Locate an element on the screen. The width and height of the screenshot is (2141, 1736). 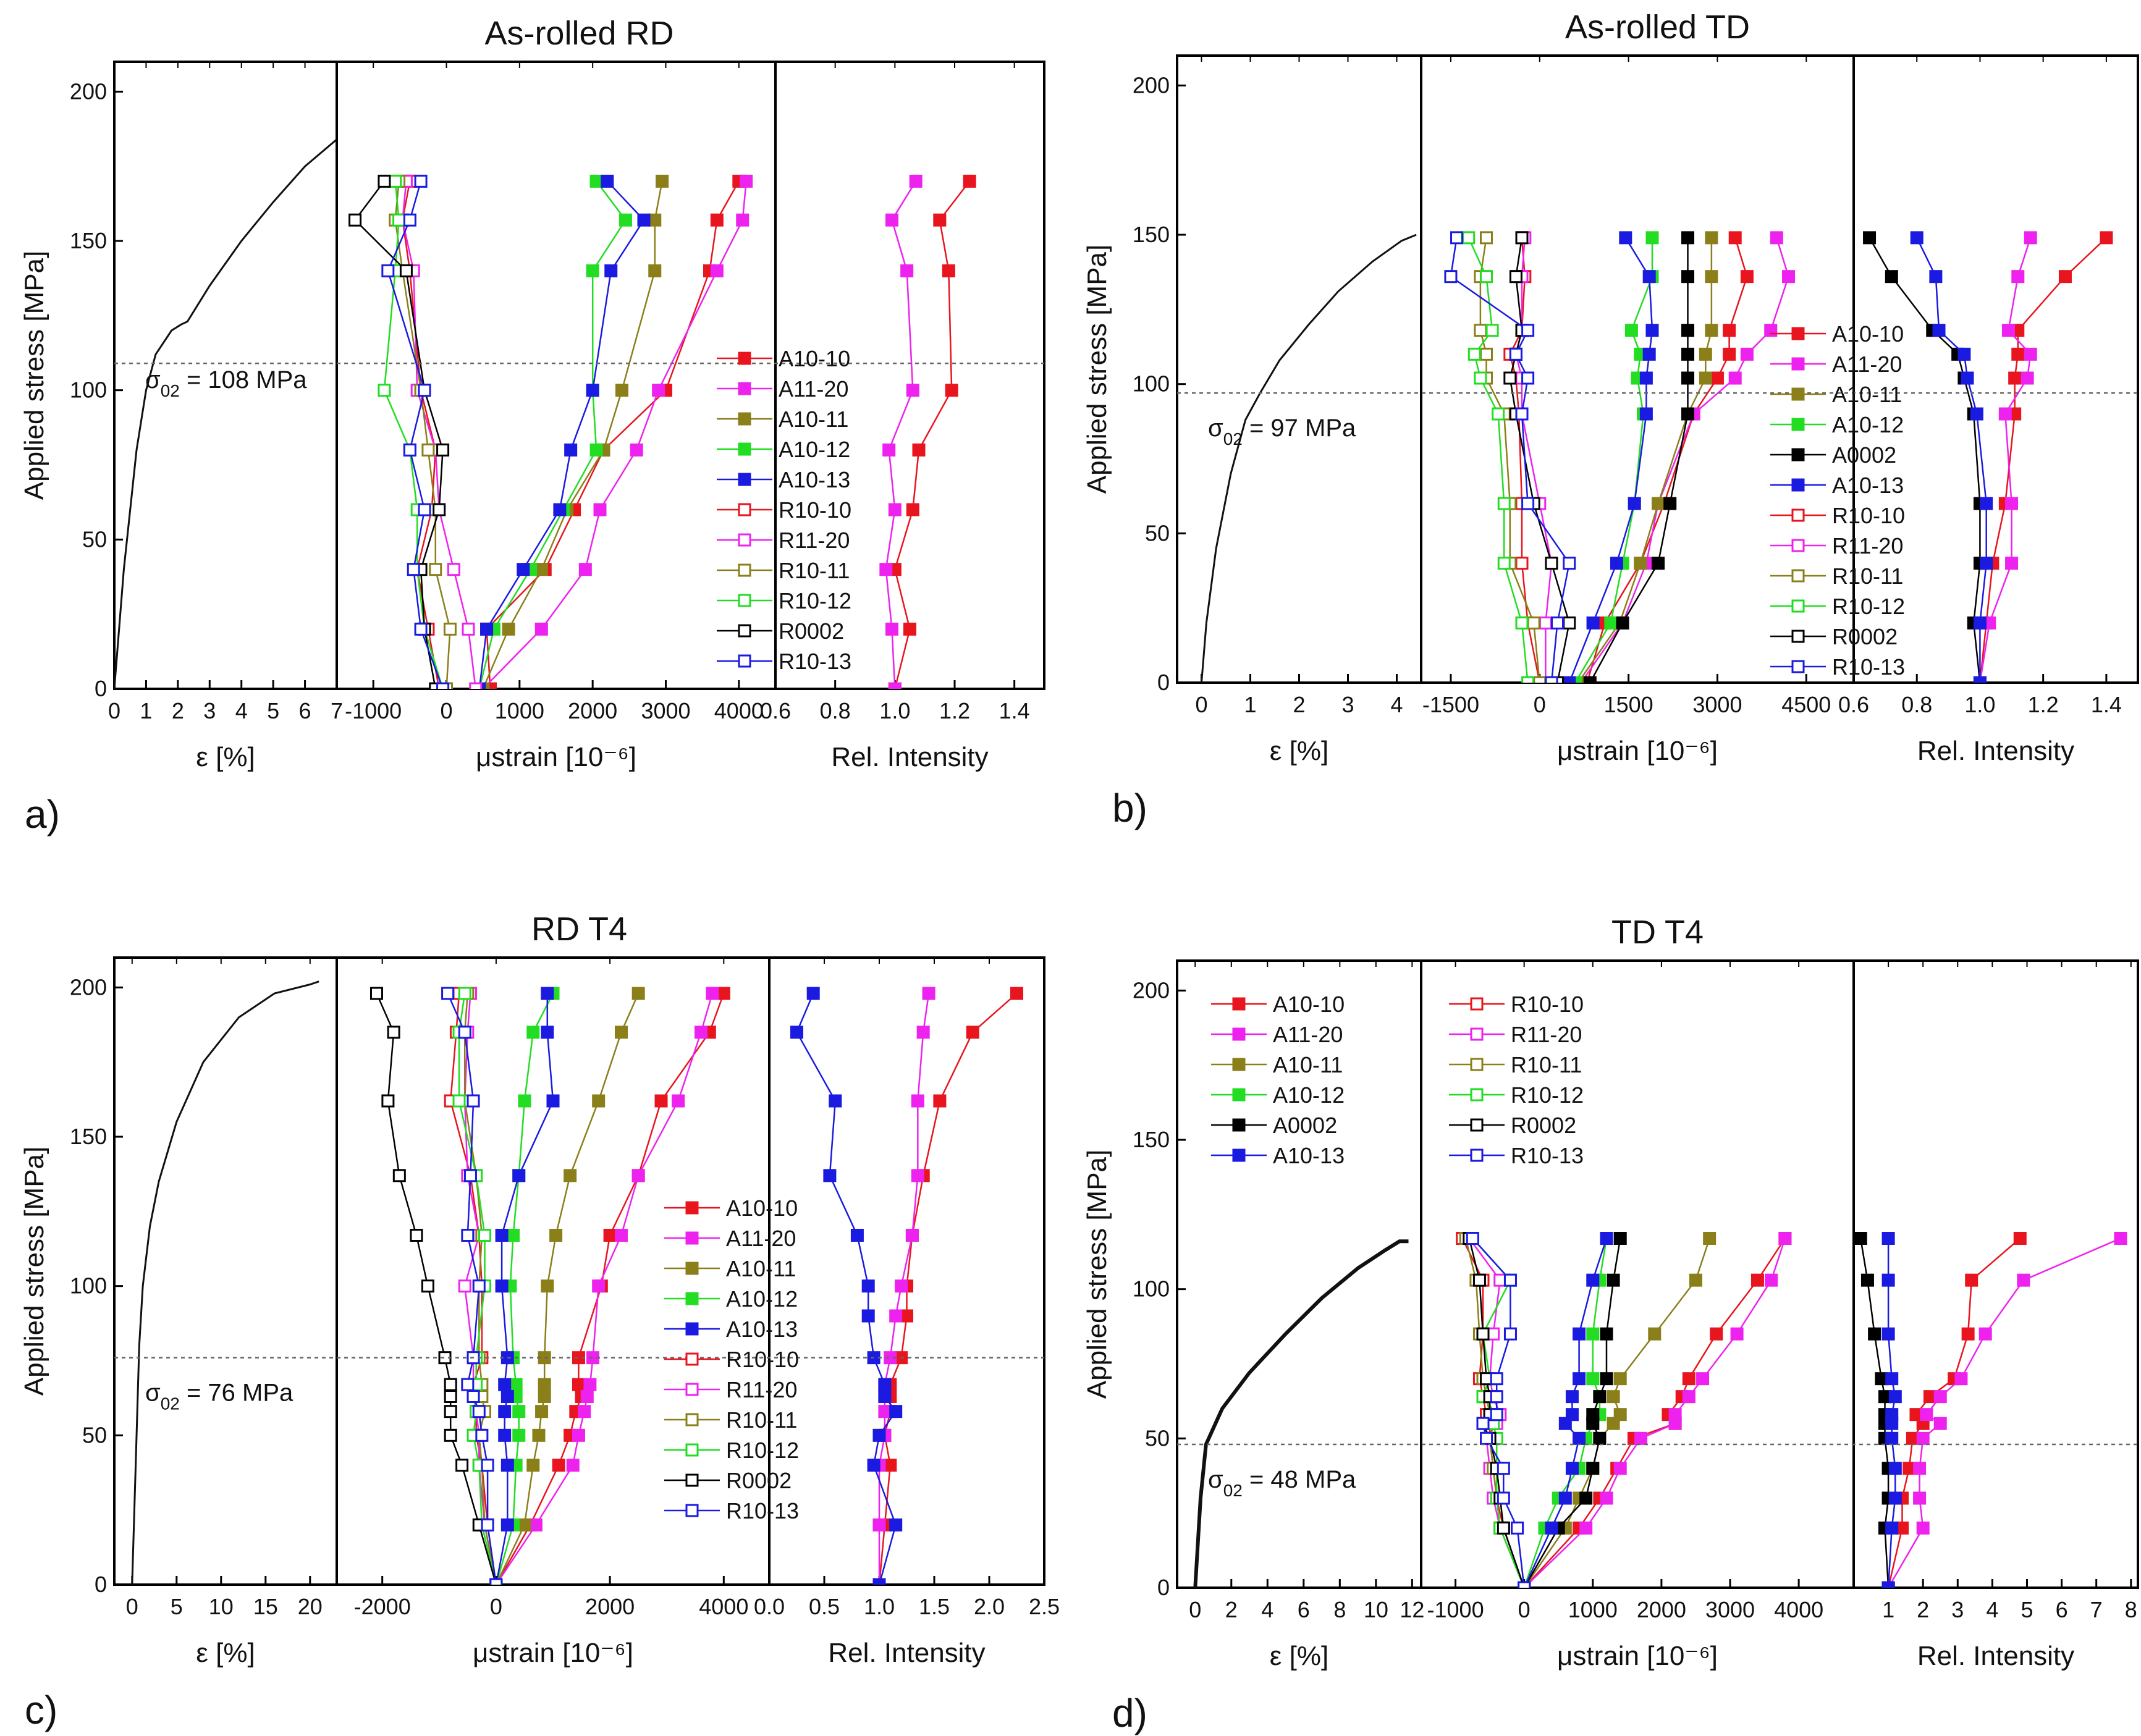
x-tick-label: 1.4 is located at coordinates (1014, 711).